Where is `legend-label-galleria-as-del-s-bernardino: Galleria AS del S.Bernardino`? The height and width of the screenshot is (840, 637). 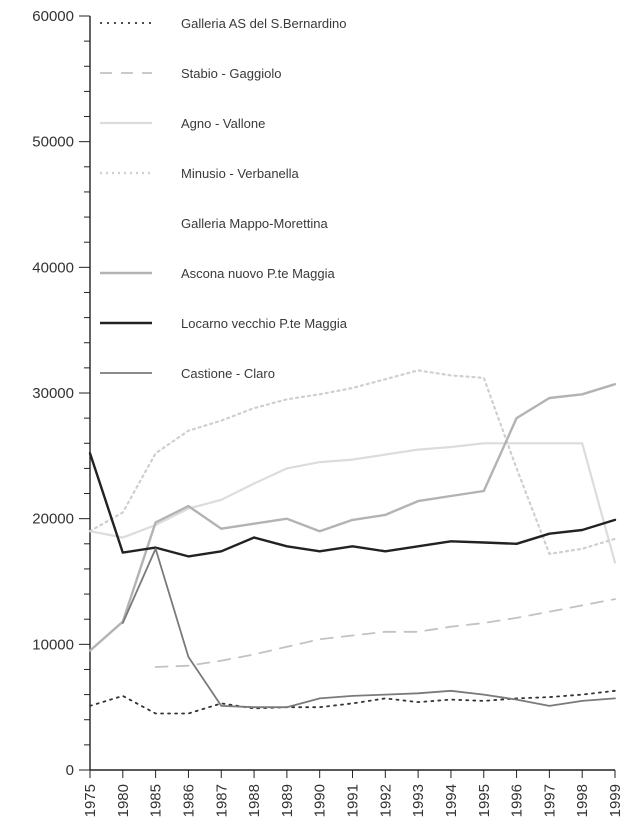 legend-label-galleria-as-del-s-bernardino: Galleria AS del S.Bernardino is located at coordinates (263, 23).